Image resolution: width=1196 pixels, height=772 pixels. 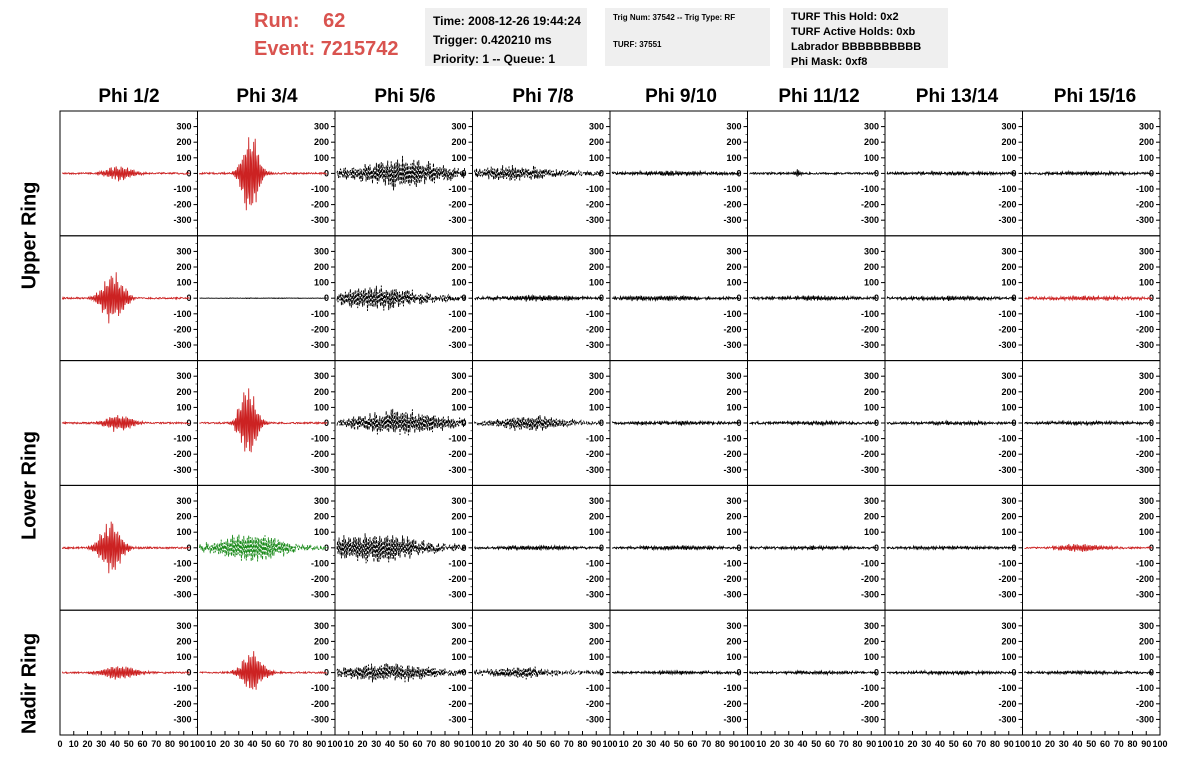 What do you see at coordinates (326, 173) in the screenshot?
I see `y-tick-label: 0` at bounding box center [326, 173].